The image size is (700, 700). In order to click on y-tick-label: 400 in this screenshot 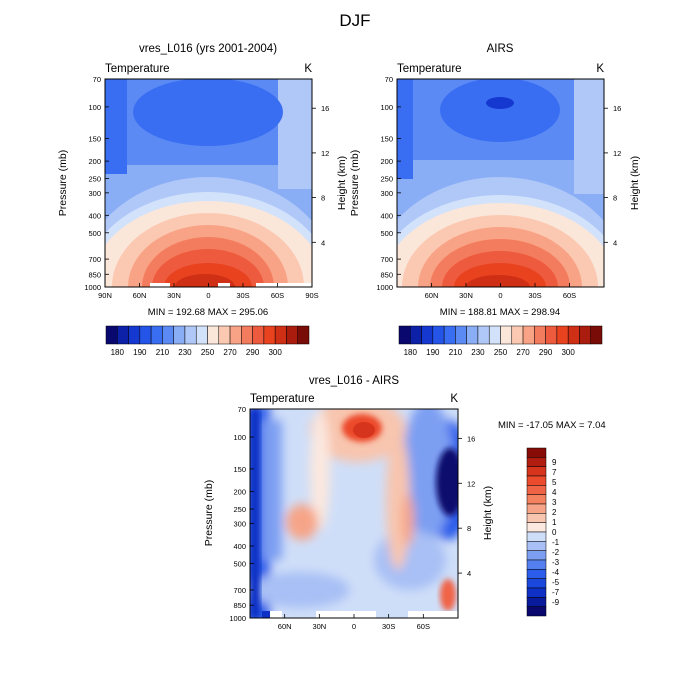, I will do `click(94, 215)`.